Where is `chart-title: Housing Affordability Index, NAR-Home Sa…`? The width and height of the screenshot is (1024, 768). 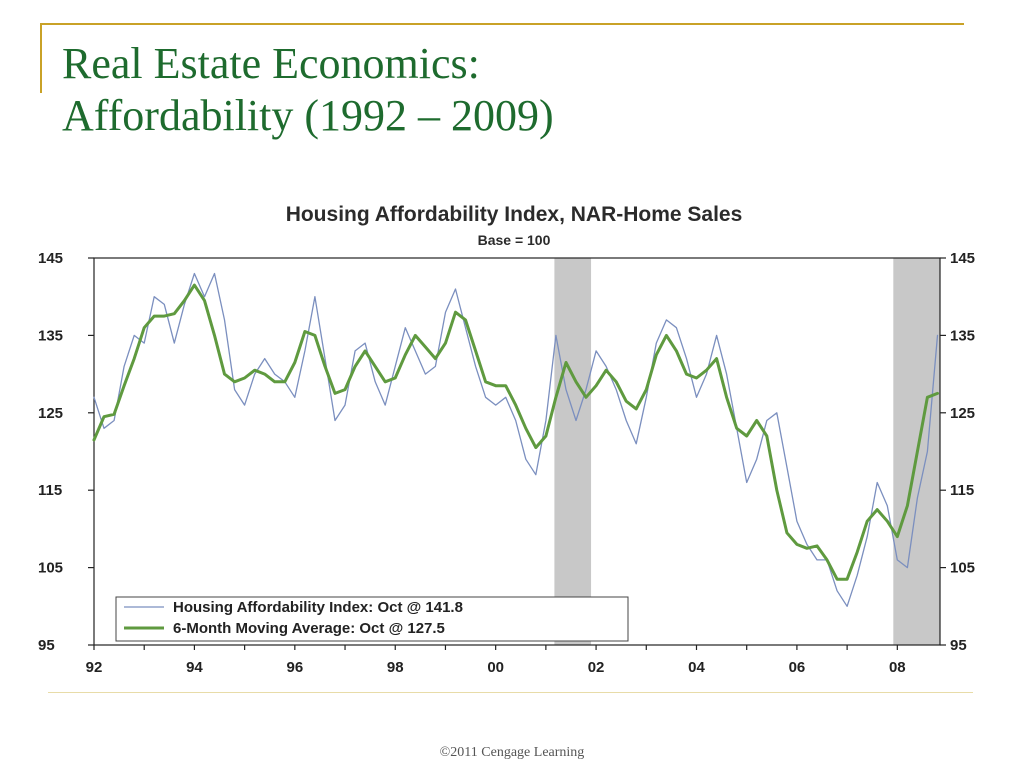
chart-title: Housing Affordability Index, NAR-Home Sa… is located at coordinates (514, 214).